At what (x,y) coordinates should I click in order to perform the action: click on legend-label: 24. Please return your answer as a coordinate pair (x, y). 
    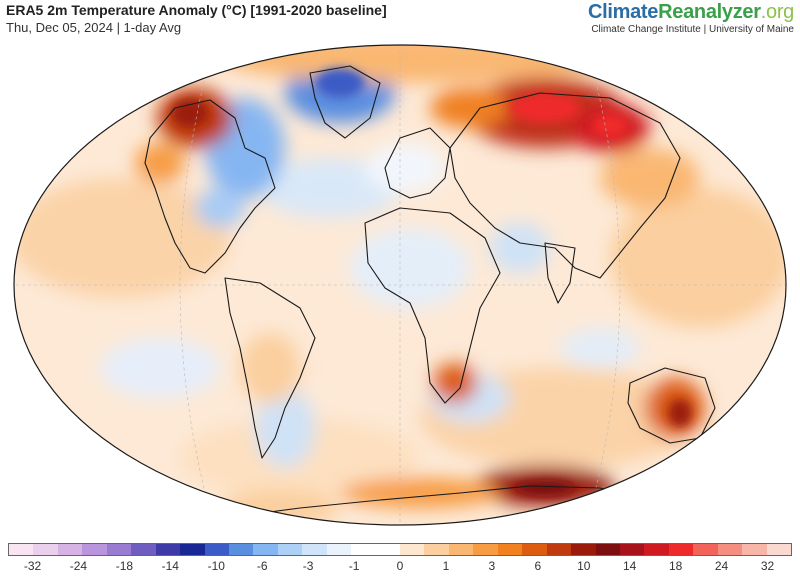
    Looking at the image, I should click on (721, 566).